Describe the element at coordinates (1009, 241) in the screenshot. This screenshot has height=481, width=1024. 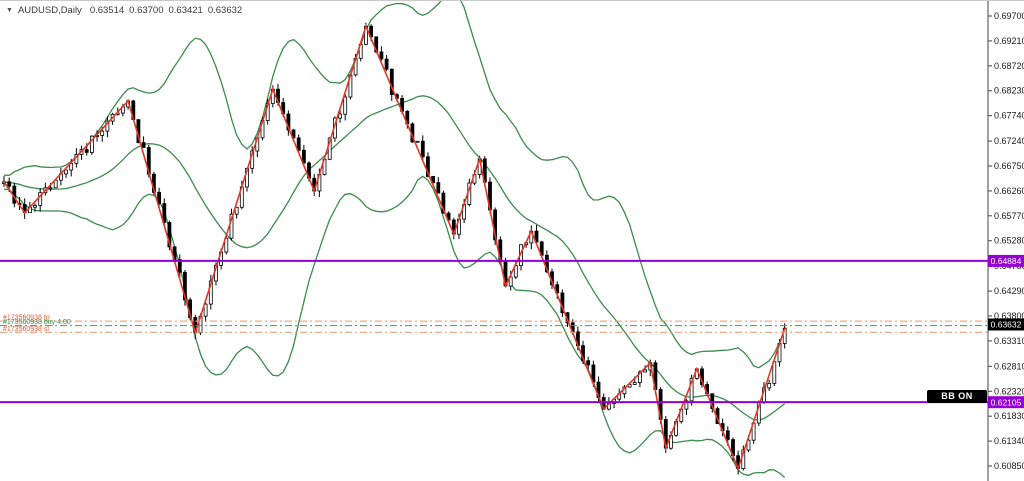
I see `axis-tick-label: 0.65280` at that location.